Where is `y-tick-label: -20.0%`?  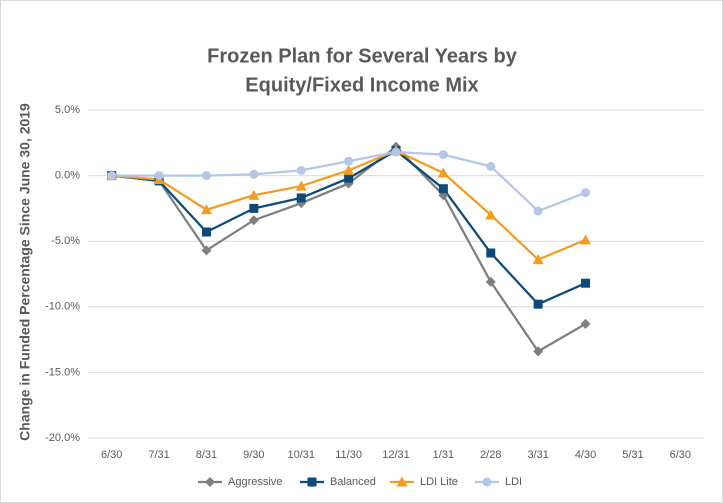
y-tick-label: -20.0% is located at coordinates (62, 438).